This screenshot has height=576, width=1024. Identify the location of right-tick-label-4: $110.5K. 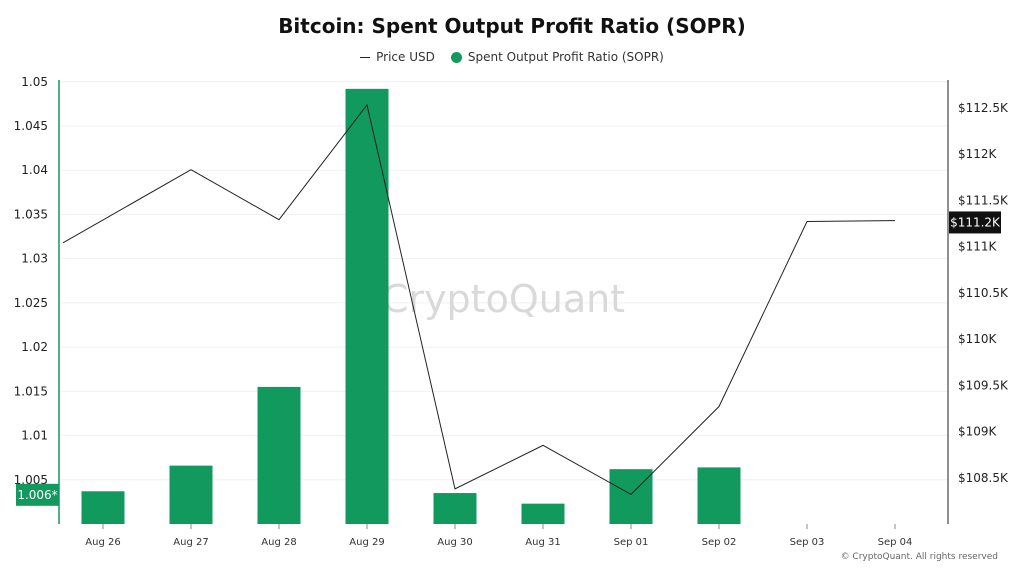
(983, 293).